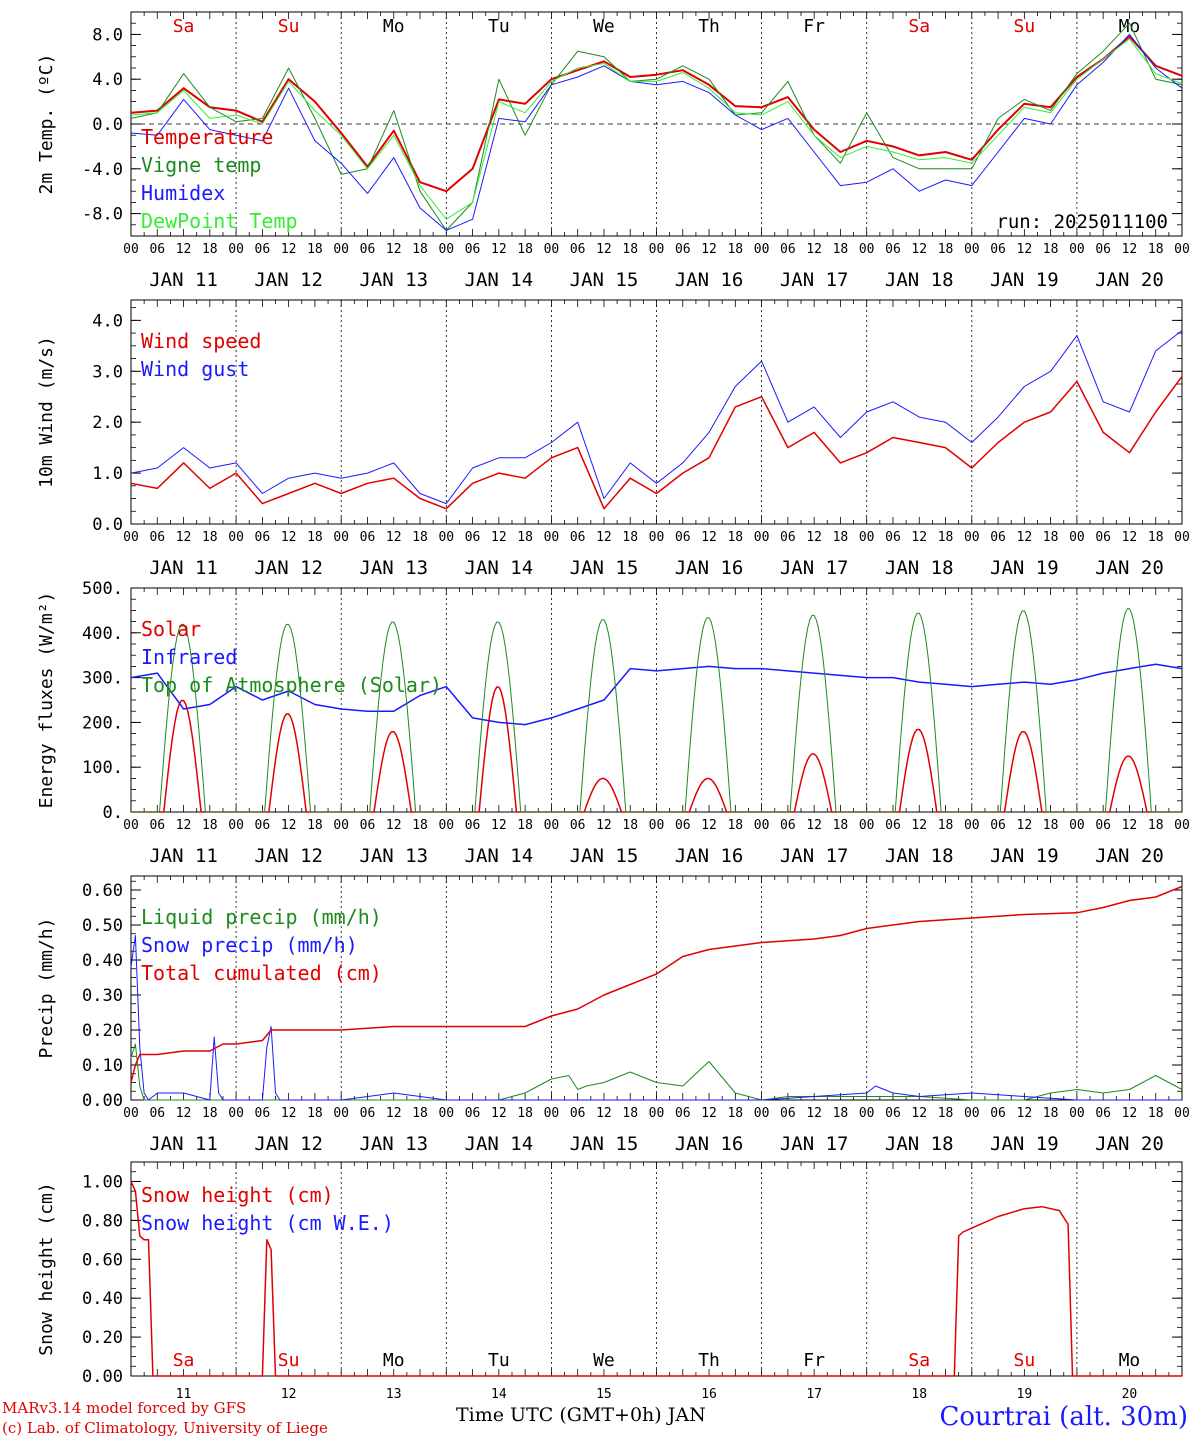  What do you see at coordinates (604, 1360) in the screenshot?
I see `weekday-label: We` at bounding box center [604, 1360].